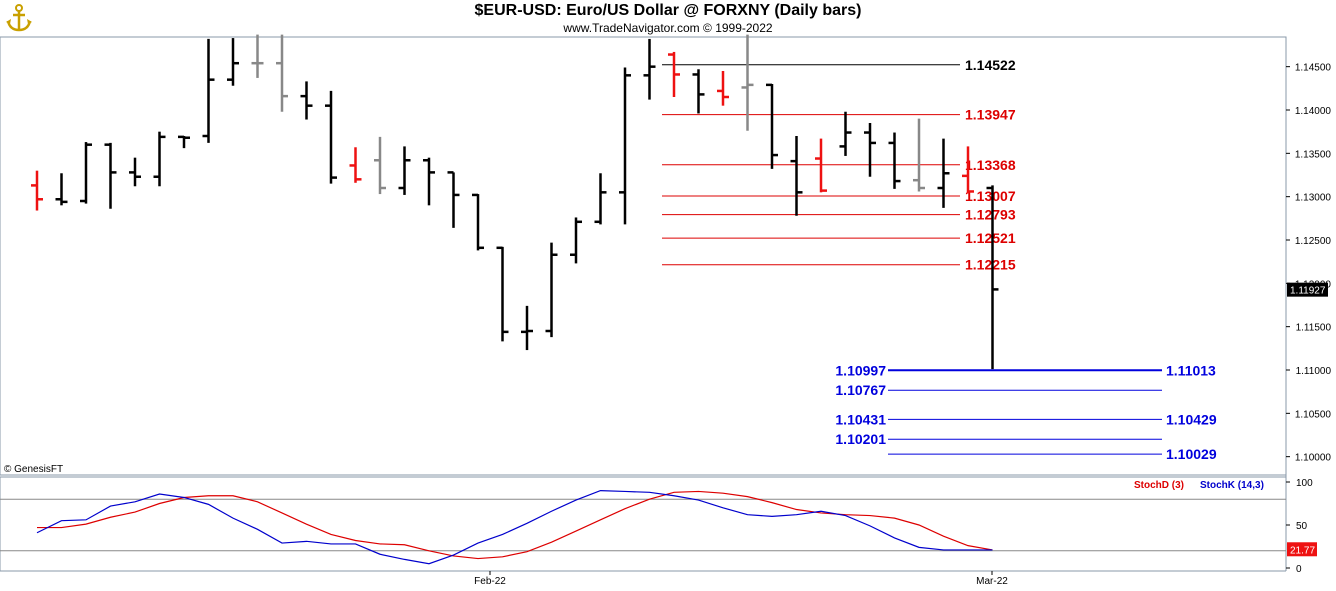 This screenshot has width=1336, height=591. I want to click on price-tick-label: 1.13000, so click(1313, 198).